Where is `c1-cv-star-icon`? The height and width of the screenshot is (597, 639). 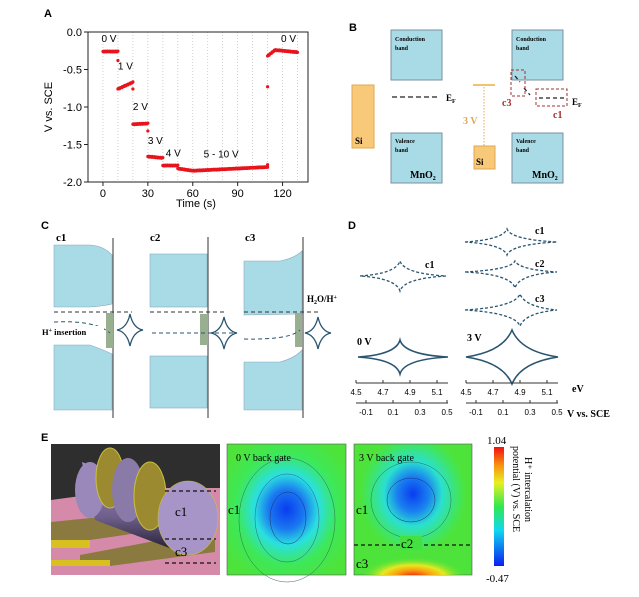
c1-cv-star-icon is located at coordinates (130, 330).